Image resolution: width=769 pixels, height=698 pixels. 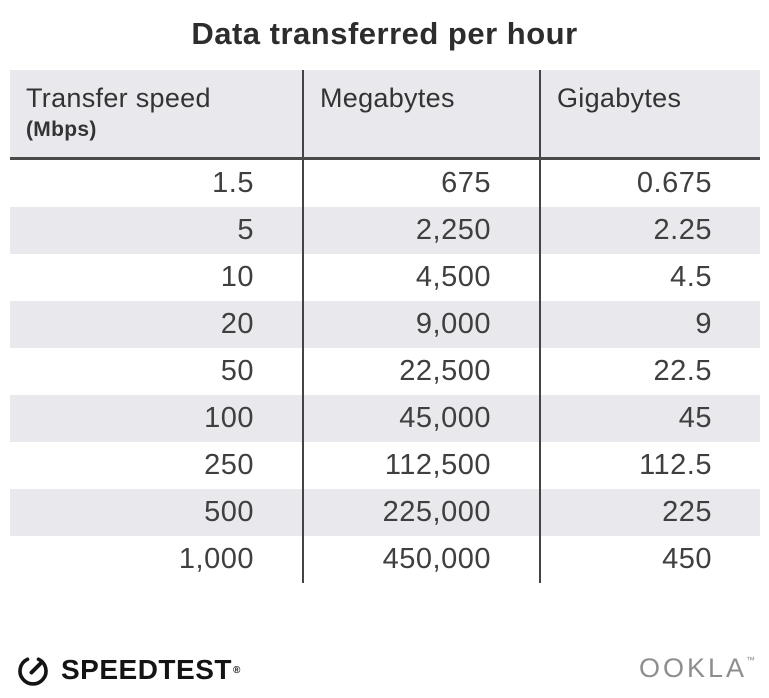 I want to click on table-cell: 450,000, so click(x=420, y=559).